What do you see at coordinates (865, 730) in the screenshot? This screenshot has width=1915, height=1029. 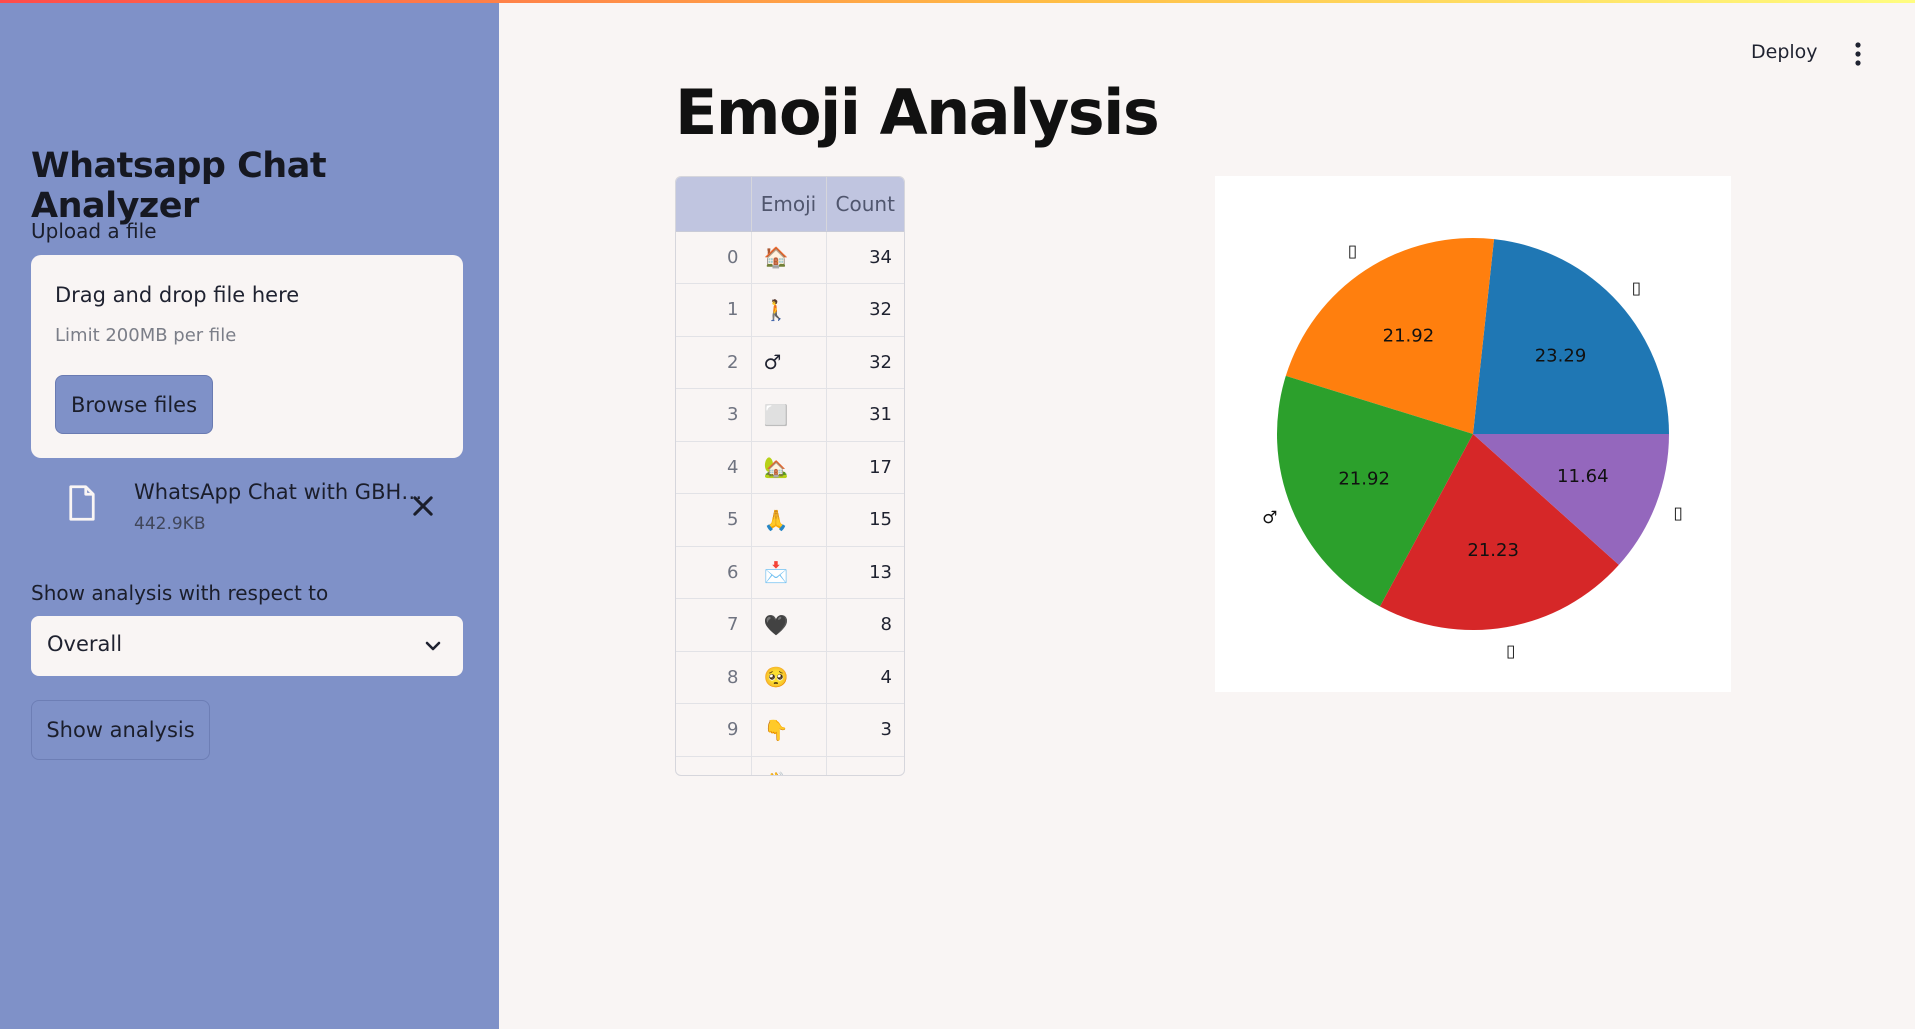 I see `row-count: 3` at bounding box center [865, 730].